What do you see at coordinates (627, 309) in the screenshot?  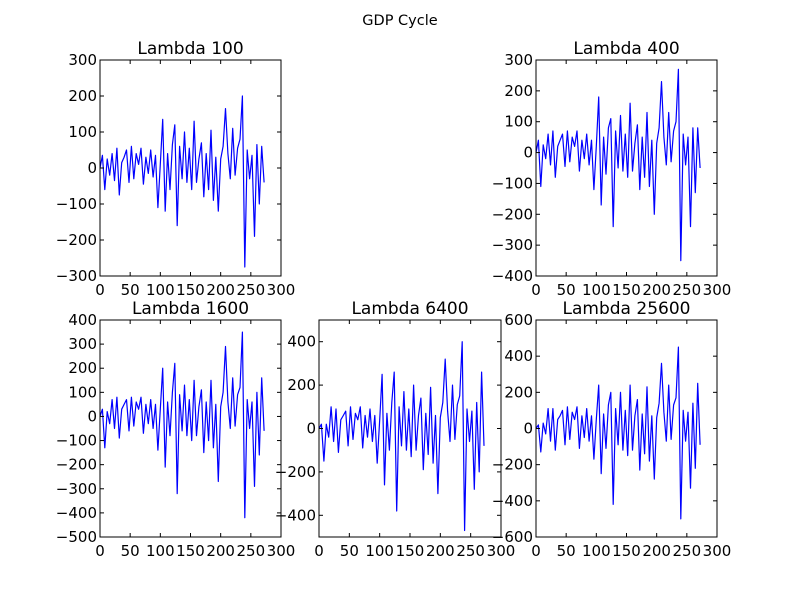 I see `subplot-title: Lambda 25600` at bounding box center [627, 309].